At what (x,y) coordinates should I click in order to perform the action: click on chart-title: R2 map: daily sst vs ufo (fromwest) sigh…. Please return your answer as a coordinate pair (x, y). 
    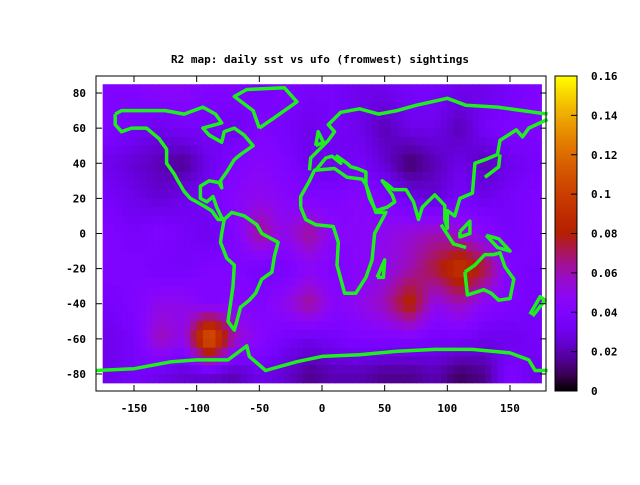
    Looking at the image, I should click on (320, 59).